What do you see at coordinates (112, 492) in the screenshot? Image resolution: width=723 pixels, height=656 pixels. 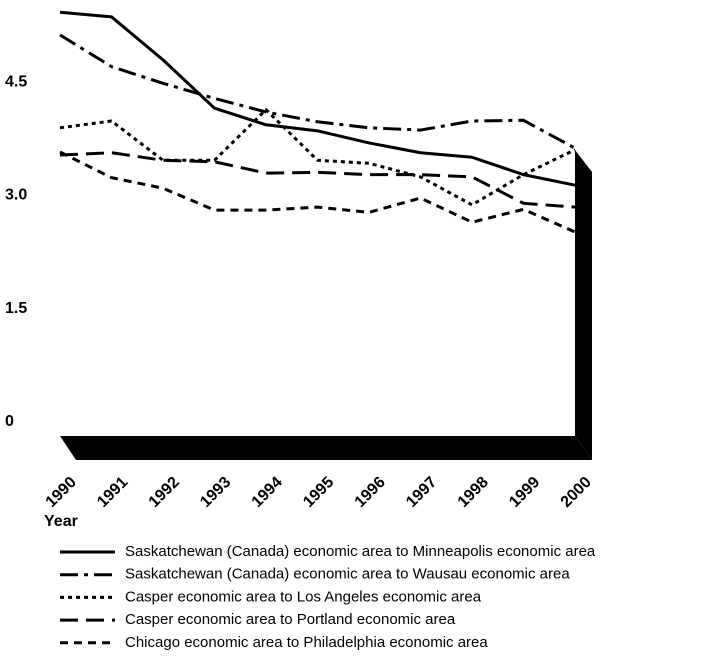 I see `x-tick-label: 1991` at bounding box center [112, 492].